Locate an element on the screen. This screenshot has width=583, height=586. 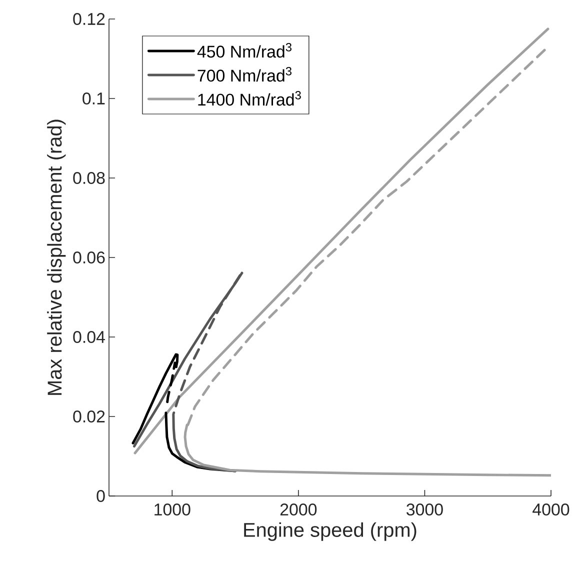
y-tick-label: 0.08 is located at coordinates (89, 178).